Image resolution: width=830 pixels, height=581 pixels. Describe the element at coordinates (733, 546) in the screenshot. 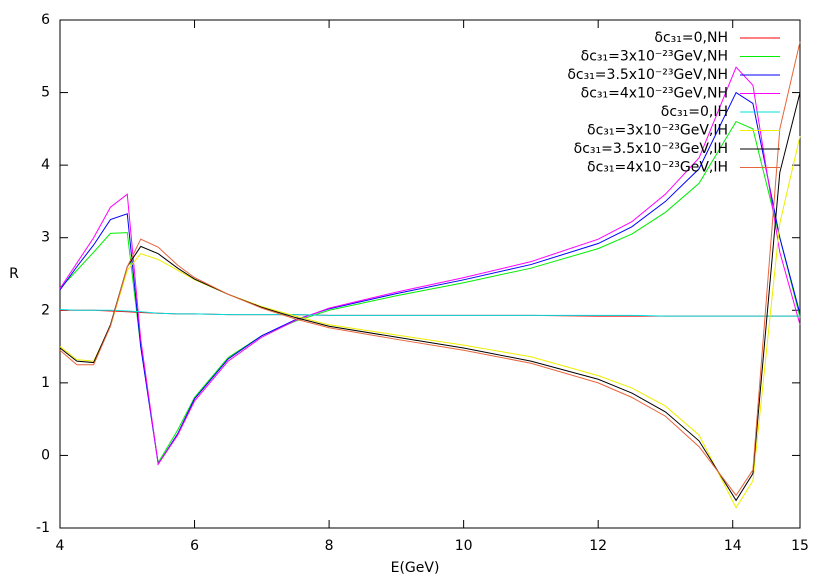

I see `x-tick-label: 14` at that location.